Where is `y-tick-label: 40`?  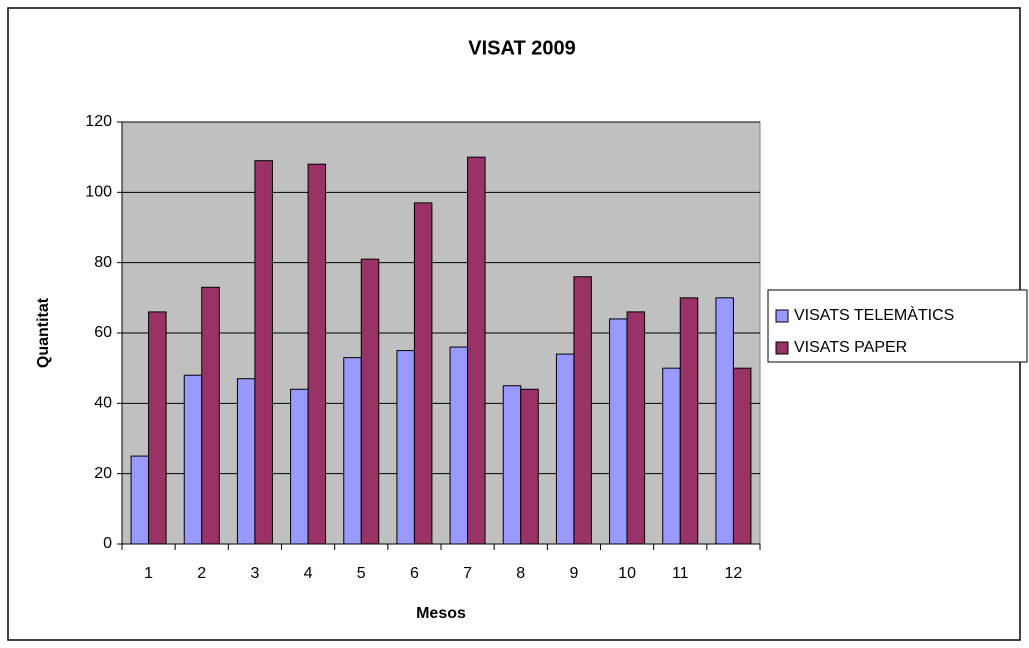
y-tick-label: 40 is located at coordinates (103, 403).